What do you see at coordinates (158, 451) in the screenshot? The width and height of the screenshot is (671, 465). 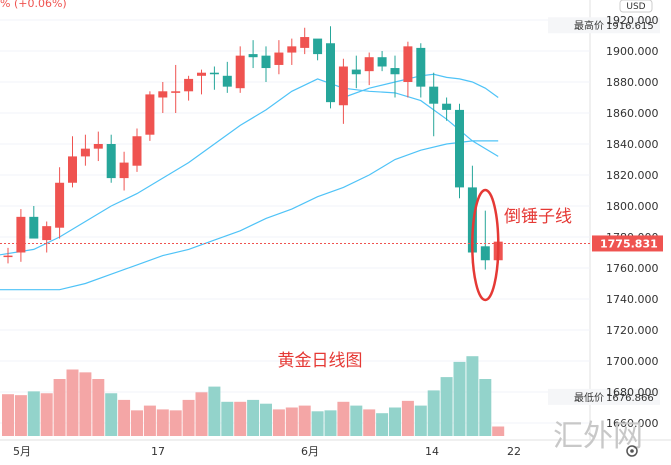 I see `x-tick-label: 17` at bounding box center [158, 451].